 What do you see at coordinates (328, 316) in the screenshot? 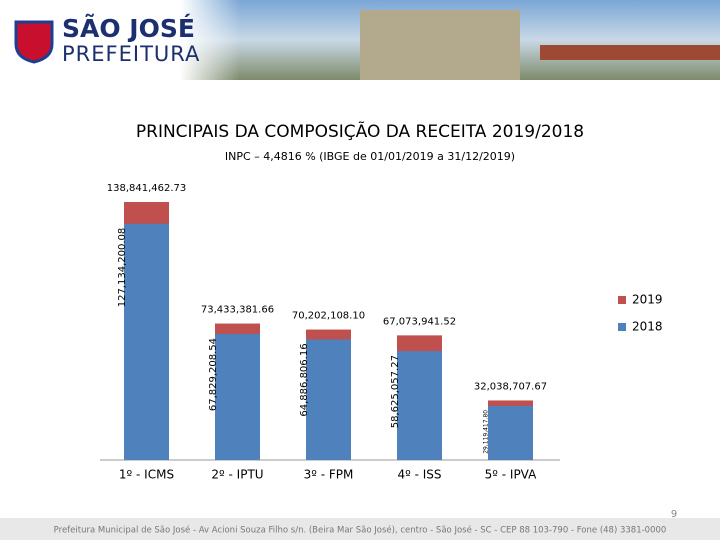
I see `value-label: 70,202,108.10` at bounding box center [328, 316].